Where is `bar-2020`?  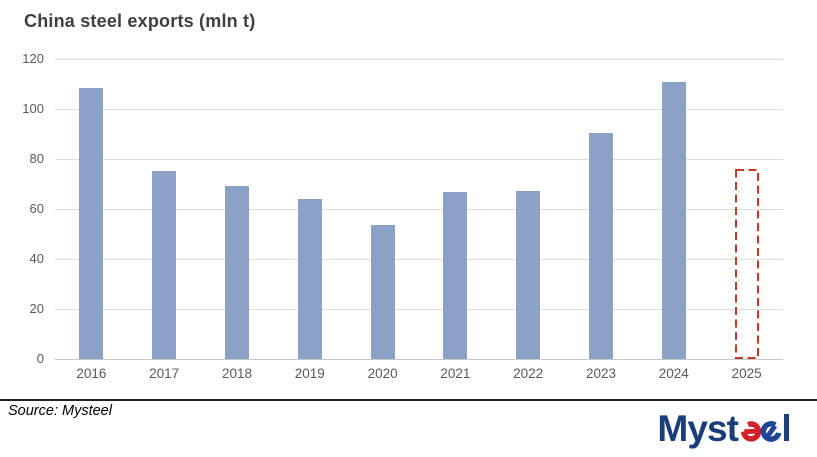 bar-2020 is located at coordinates (382, 291).